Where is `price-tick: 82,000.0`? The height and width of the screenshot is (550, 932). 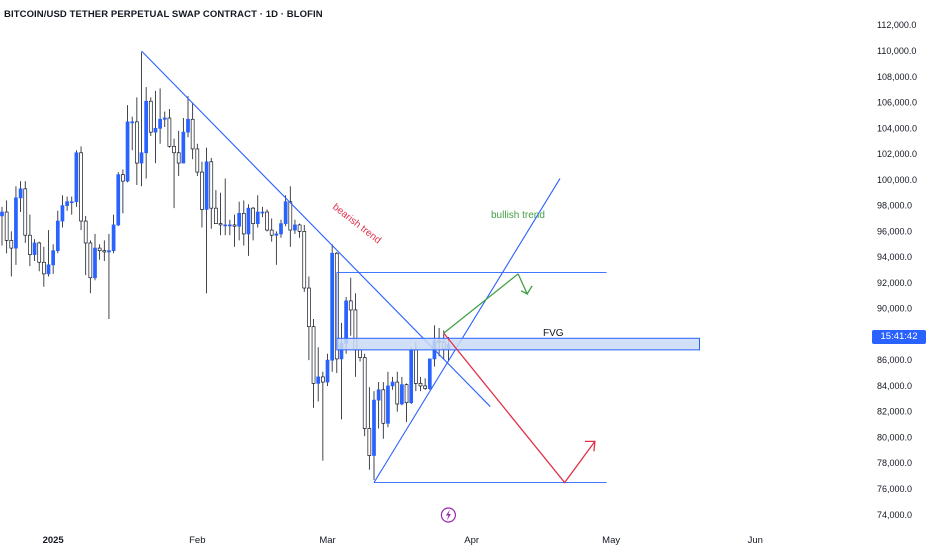 price-tick: 82,000.0 is located at coordinates (894, 412).